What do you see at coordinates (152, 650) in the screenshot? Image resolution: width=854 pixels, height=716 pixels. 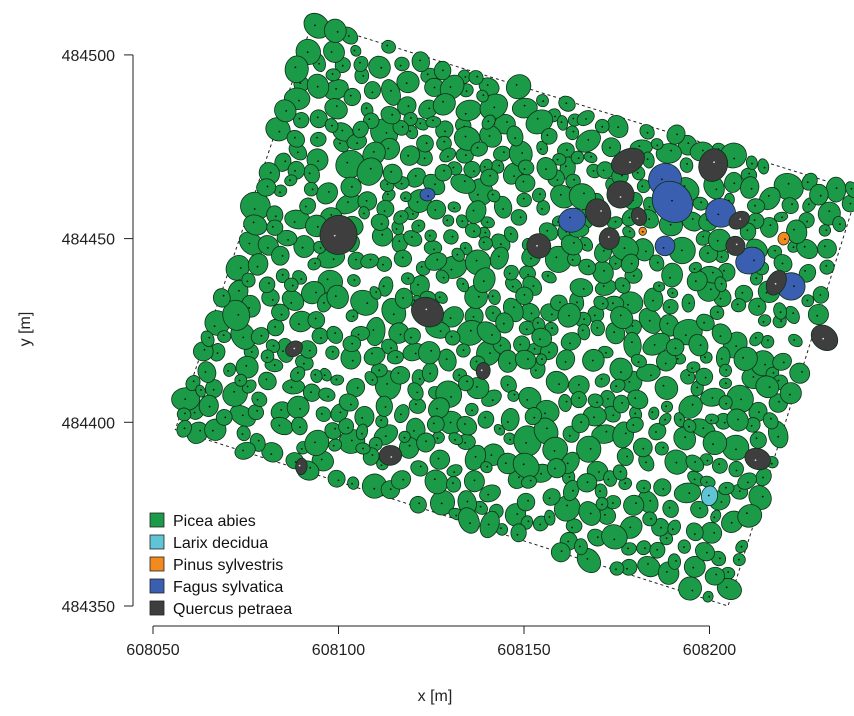 I see `x-tick-label: 608050` at bounding box center [152, 650].